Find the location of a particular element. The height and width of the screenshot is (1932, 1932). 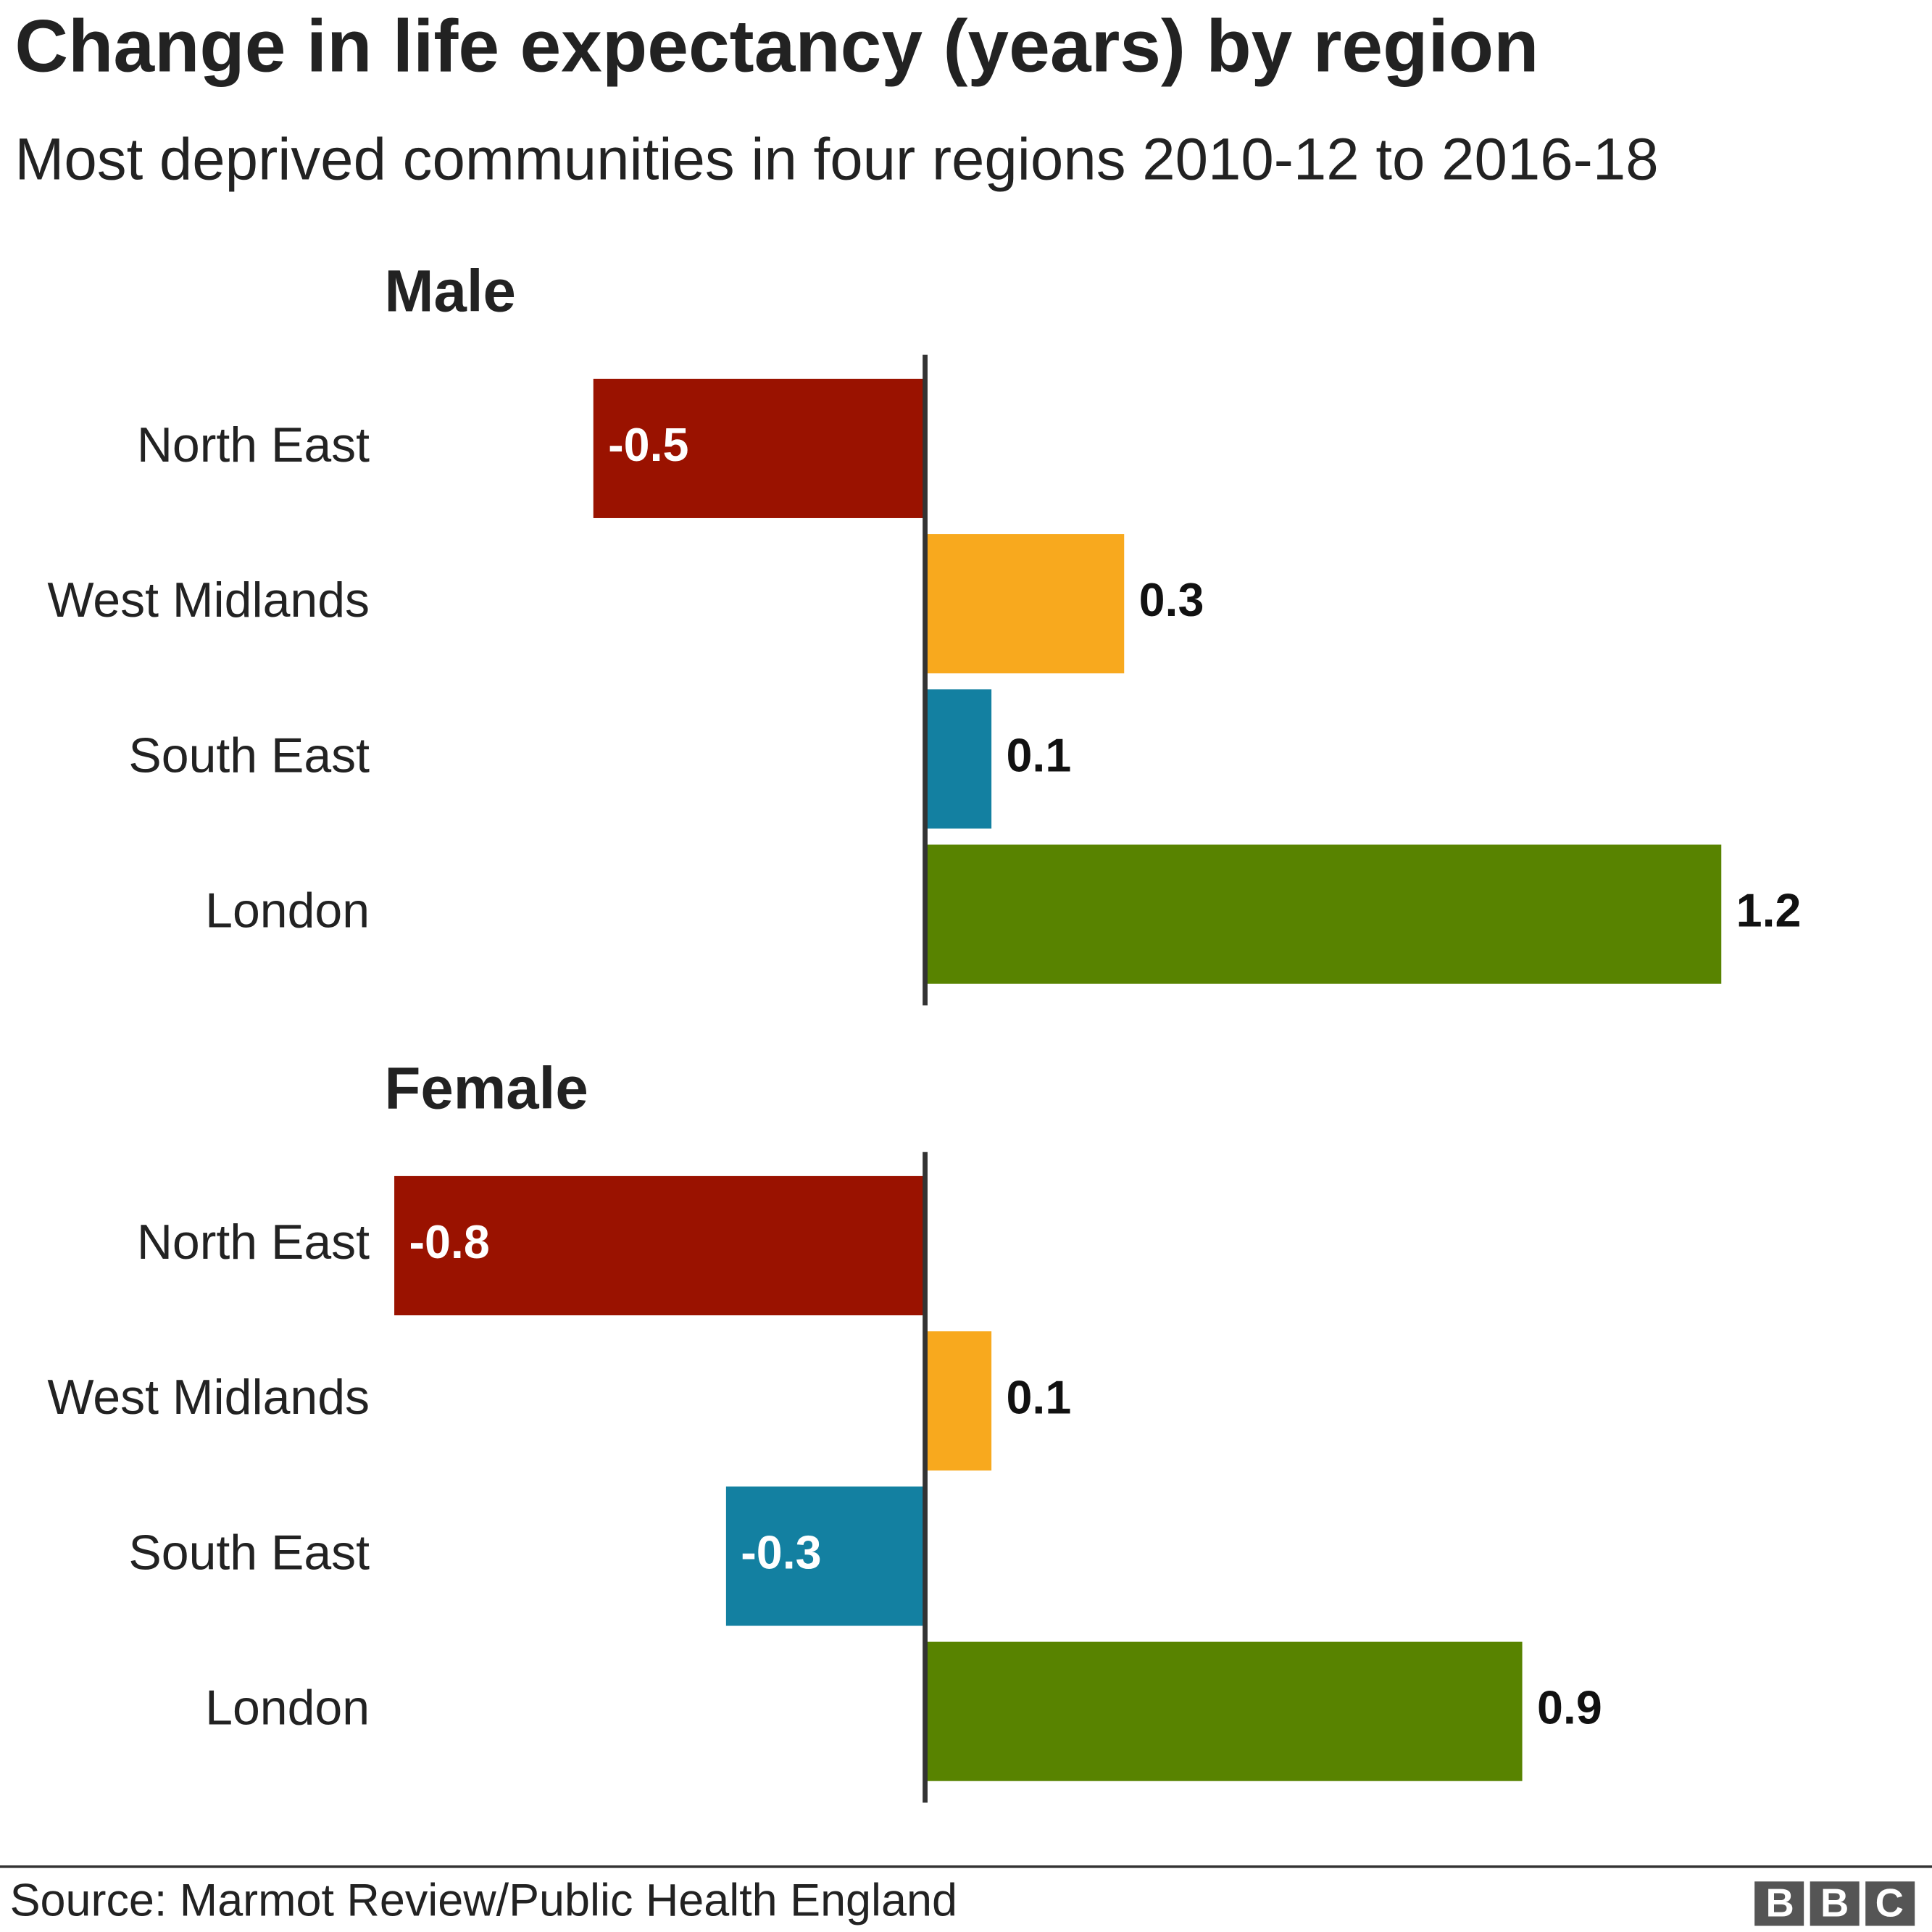

panel-title: Male is located at coordinates (450, 292).